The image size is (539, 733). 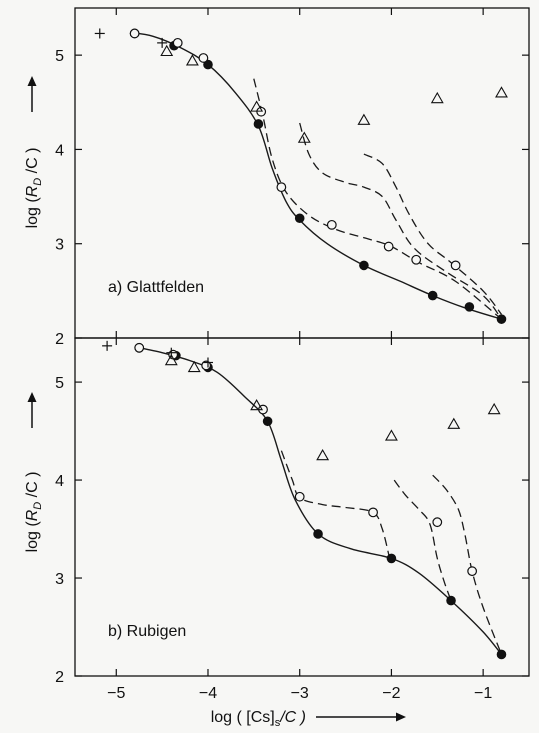 What do you see at coordinates (300, 693) in the screenshot?
I see `x-tick-label: −3` at bounding box center [300, 693].